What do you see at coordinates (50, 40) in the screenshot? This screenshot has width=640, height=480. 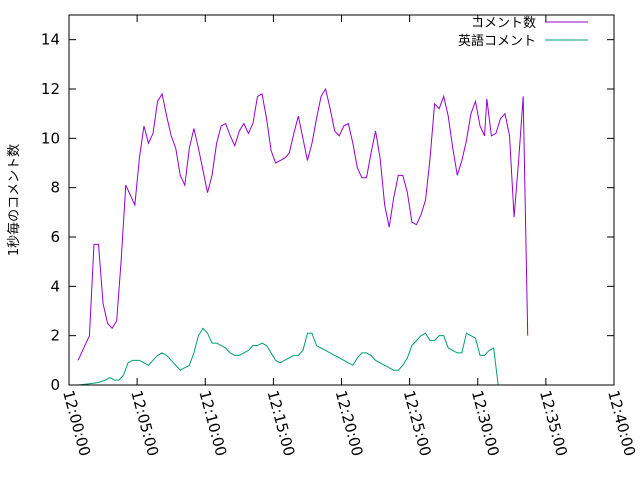 I see `y-tick-label: 14` at bounding box center [50, 40].